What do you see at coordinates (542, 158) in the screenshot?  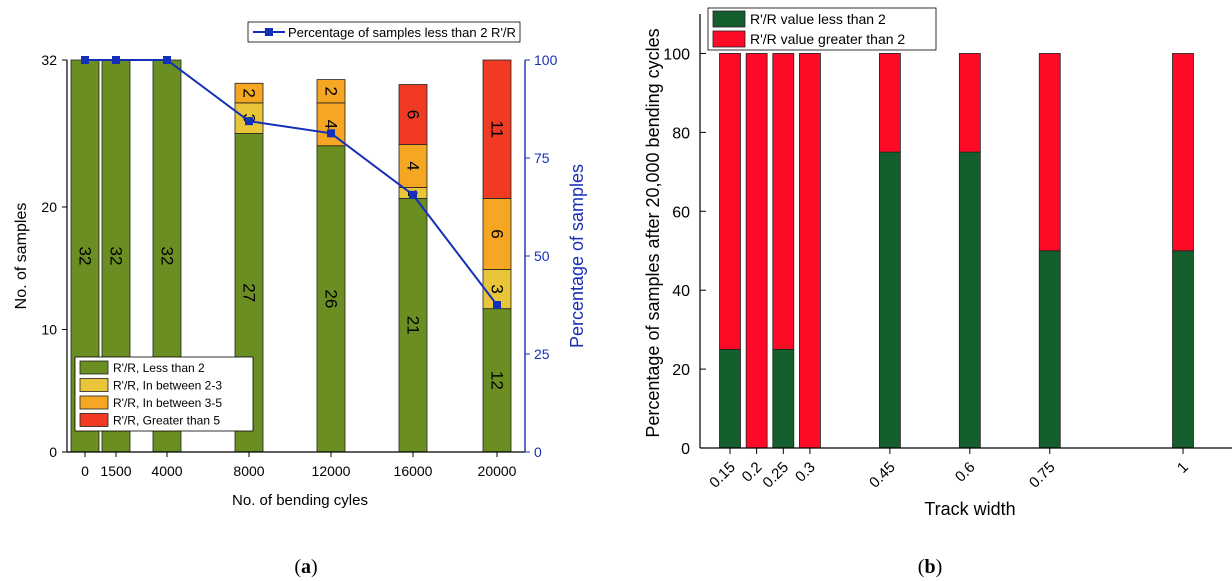 I see `y2-tick-label: 75` at bounding box center [542, 158].